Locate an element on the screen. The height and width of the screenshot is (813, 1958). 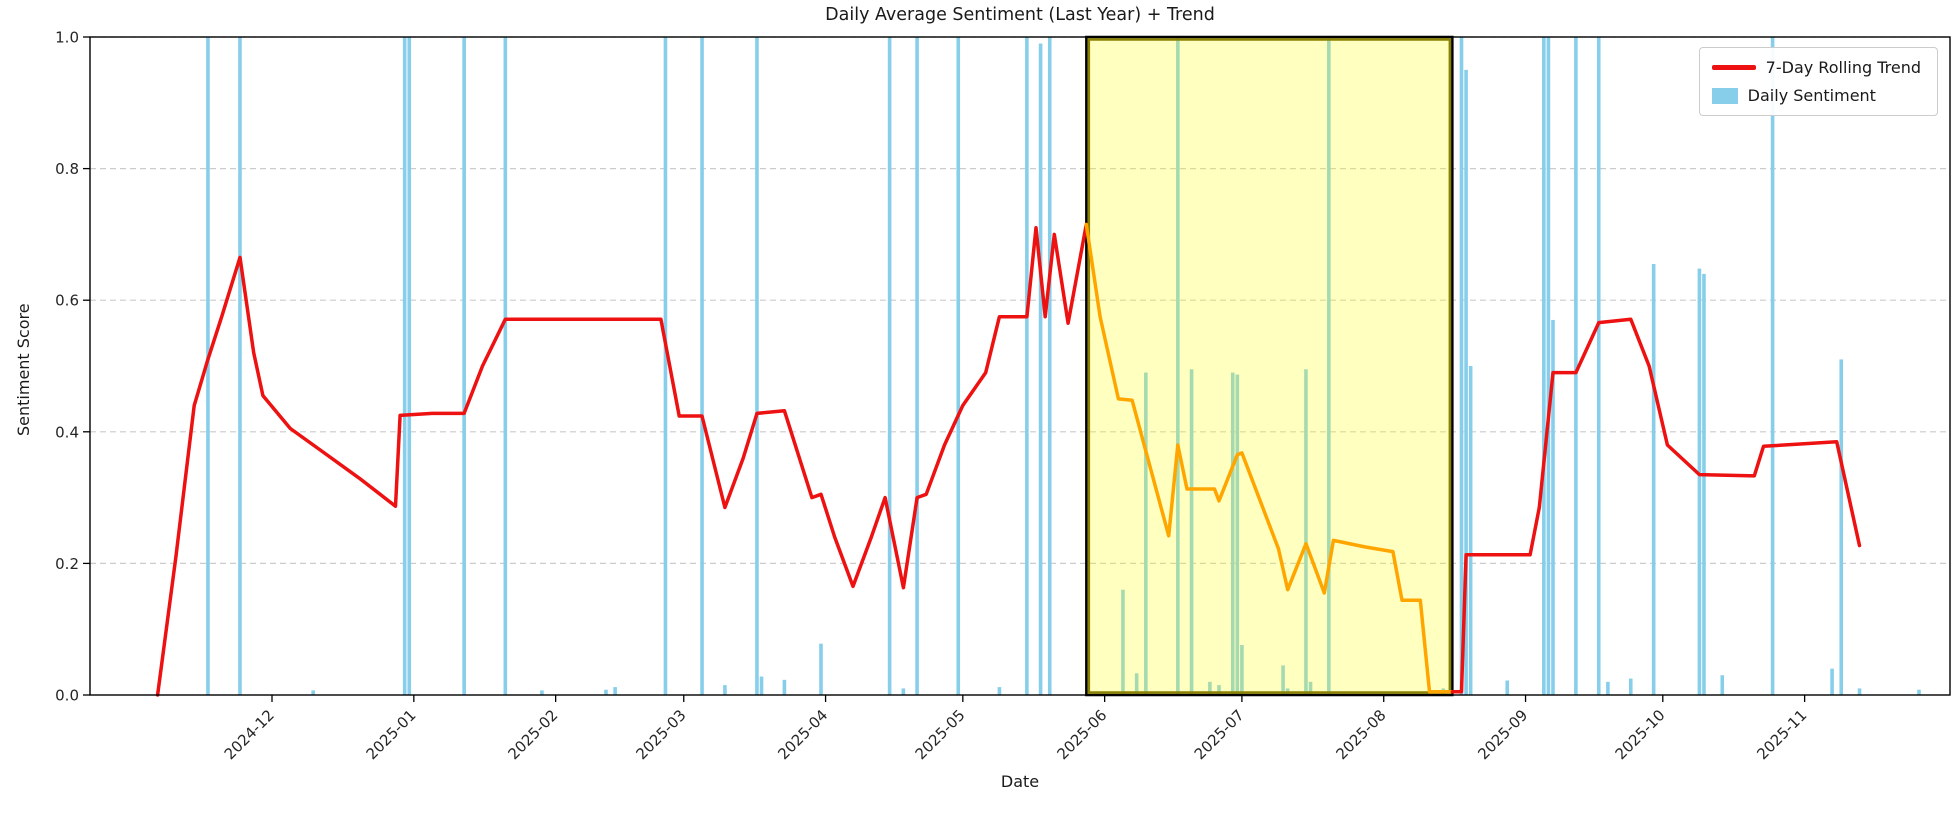
svg-text: 2025-01 is located at coordinates (391, 734).